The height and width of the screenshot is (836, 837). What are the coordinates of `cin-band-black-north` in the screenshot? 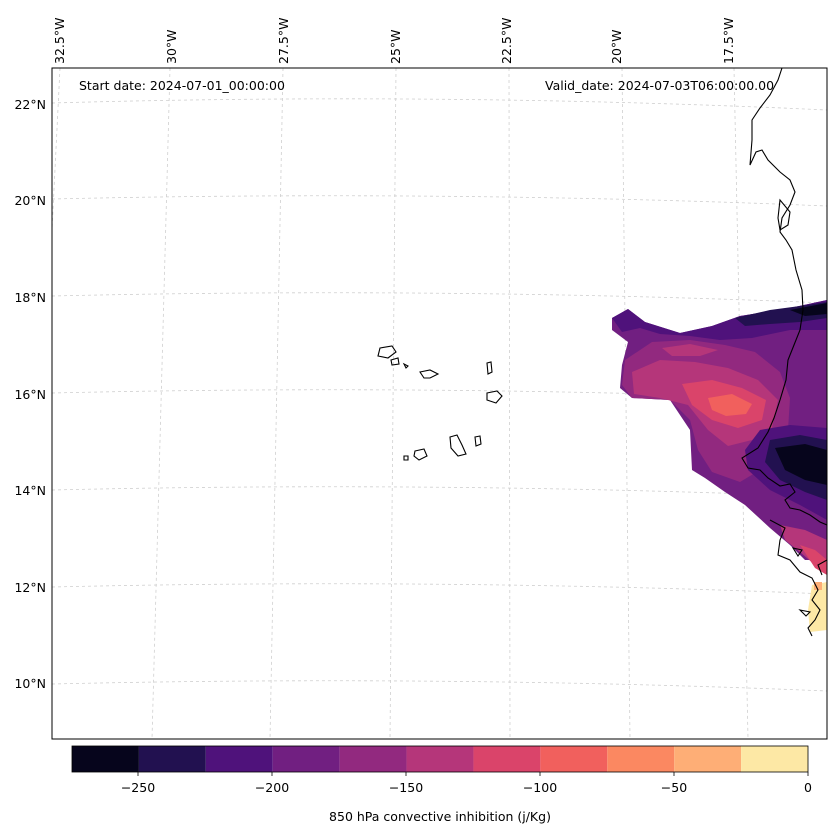 It's located at (808, 309).